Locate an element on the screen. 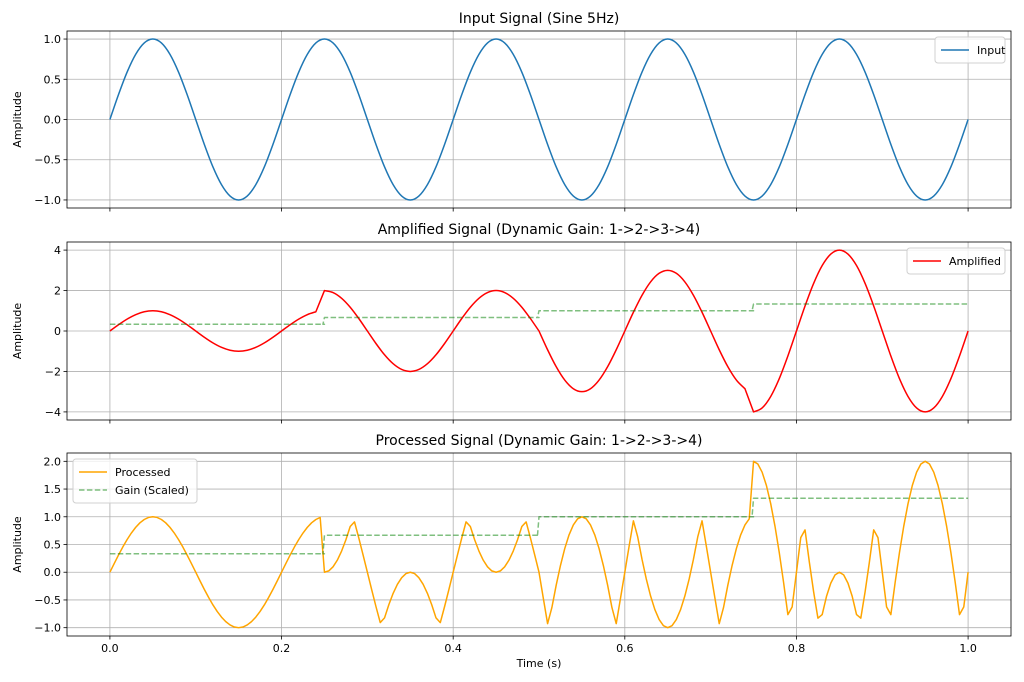 This screenshot has height=682, width=1024. legend-label: Processed is located at coordinates (142, 472).